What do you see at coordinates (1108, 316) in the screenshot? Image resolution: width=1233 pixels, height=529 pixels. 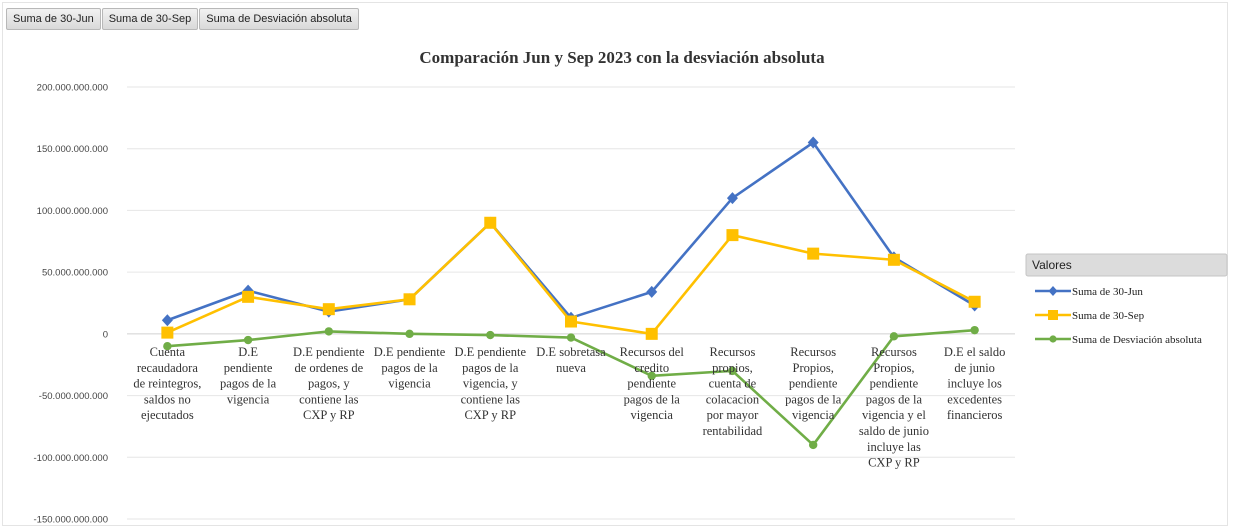 I see `legend-label-2: Suma de 30-Sep` at bounding box center [1108, 316].